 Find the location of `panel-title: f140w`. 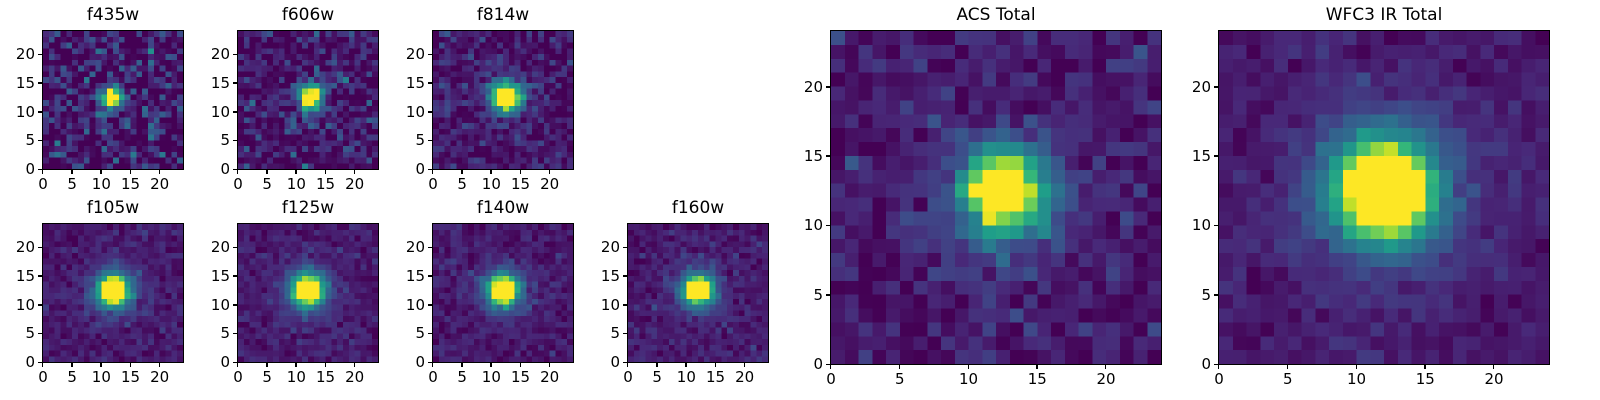

panel-title: f140w is located at coordinates (503, 208).